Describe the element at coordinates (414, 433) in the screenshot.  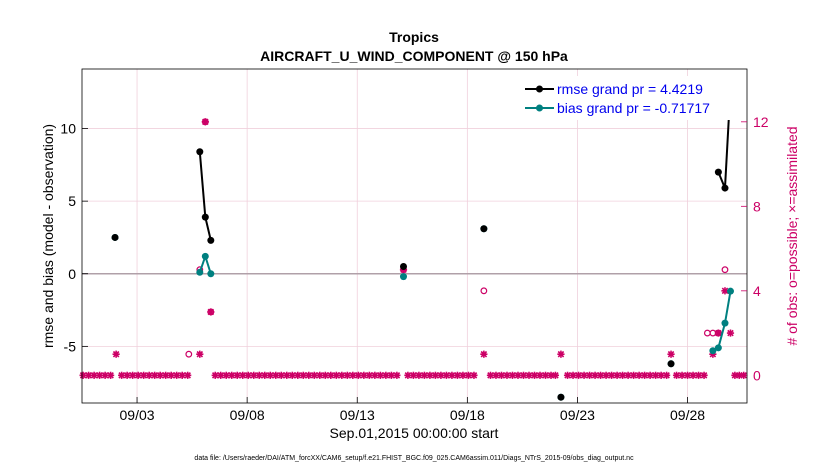
I see `x-axis-label: Sep.01,2015 00:00:00 start` at that location.